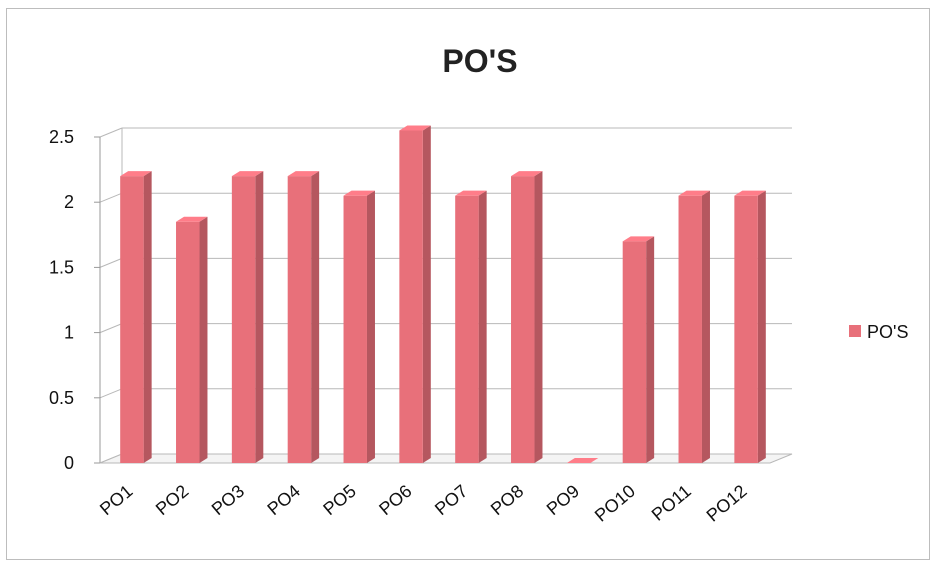 This screenshot has width=938, height=566. Describe the element at coordinates (61, 267) in the screenshot. I see `y-tick-label: 1.5` at that location.